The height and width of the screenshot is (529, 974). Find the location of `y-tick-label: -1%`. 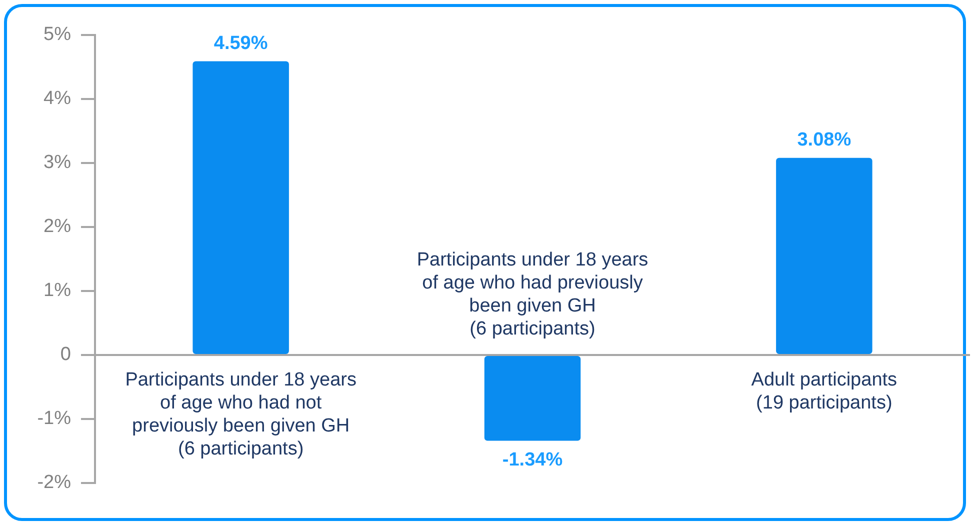

y-tick-label: -1% is located at coordinates (54, 419).